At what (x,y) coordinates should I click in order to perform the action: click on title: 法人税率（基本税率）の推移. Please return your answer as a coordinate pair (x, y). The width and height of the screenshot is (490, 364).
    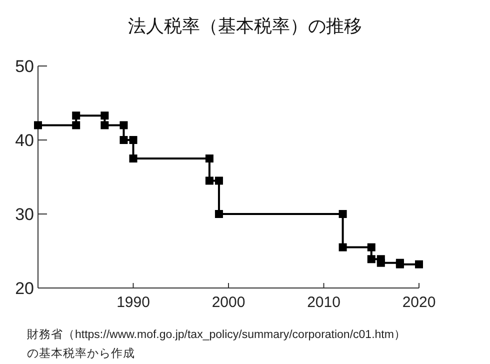
    Looking at the image, I should click on (245, 26).